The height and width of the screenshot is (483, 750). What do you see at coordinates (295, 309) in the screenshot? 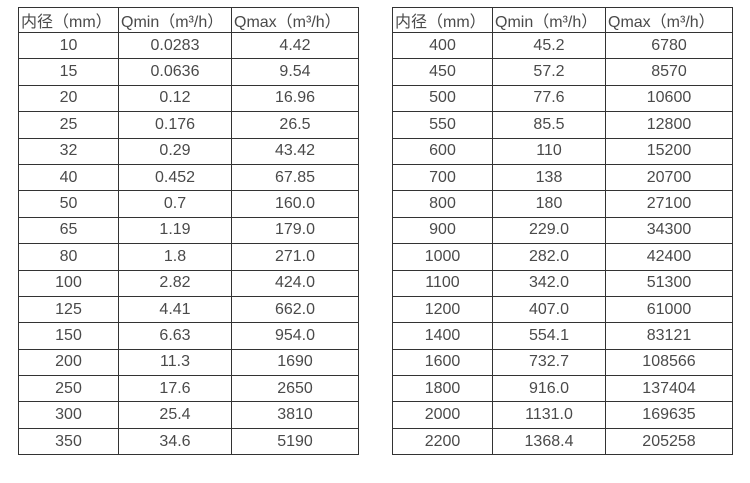
I see `table-cell: 662.0` at bounding box center [295, 309].